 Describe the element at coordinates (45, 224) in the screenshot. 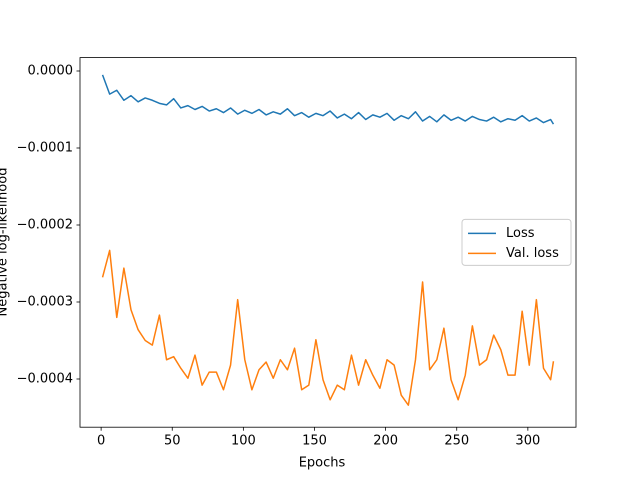

I see `y-tick-label: −0.0002` at that location.